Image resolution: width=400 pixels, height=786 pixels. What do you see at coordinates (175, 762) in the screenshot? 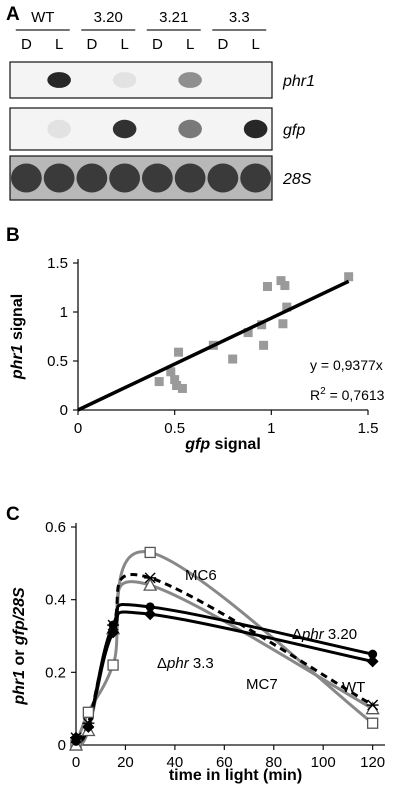
I see `x-tick-label: 40` at bounding box center [175, 762].